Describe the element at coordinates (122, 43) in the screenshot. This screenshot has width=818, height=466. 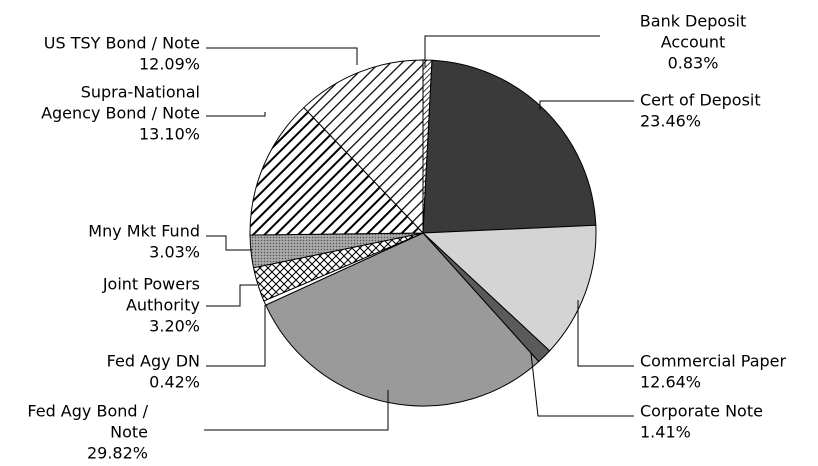
I see `slice-label-9: US TSY Bond / Note` at that location.